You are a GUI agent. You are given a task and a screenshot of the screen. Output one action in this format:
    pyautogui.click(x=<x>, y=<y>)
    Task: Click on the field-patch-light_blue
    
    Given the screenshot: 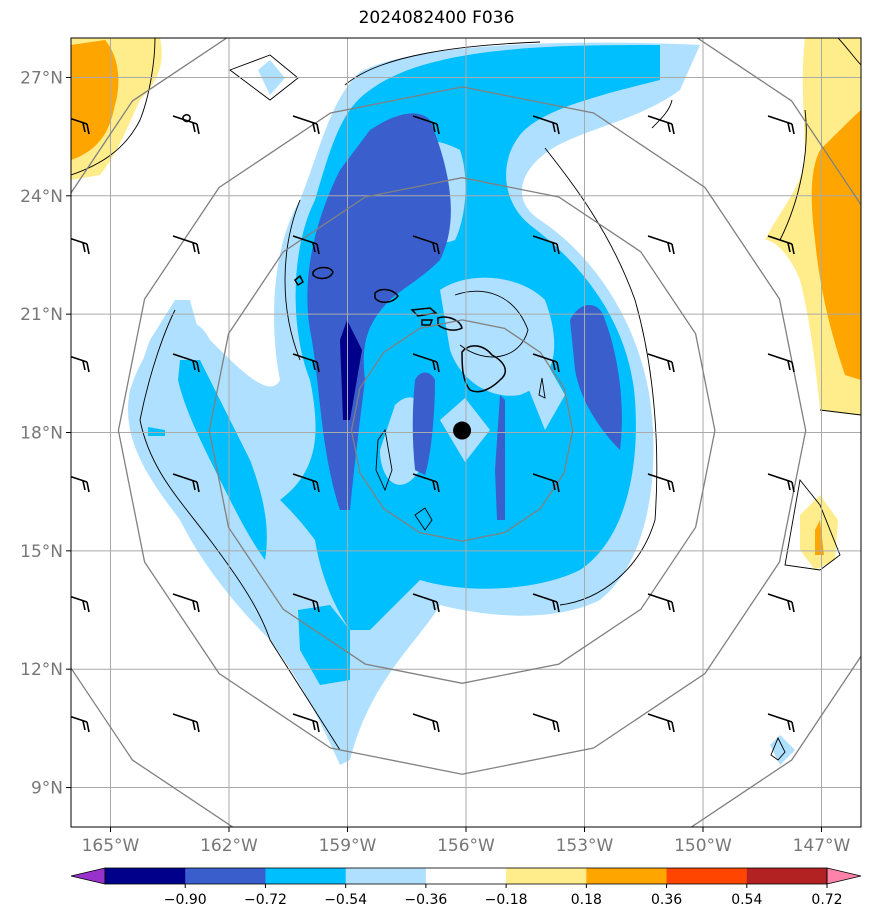 What is the action you would take?
    pyautogui.click(x=497, y=336)
    